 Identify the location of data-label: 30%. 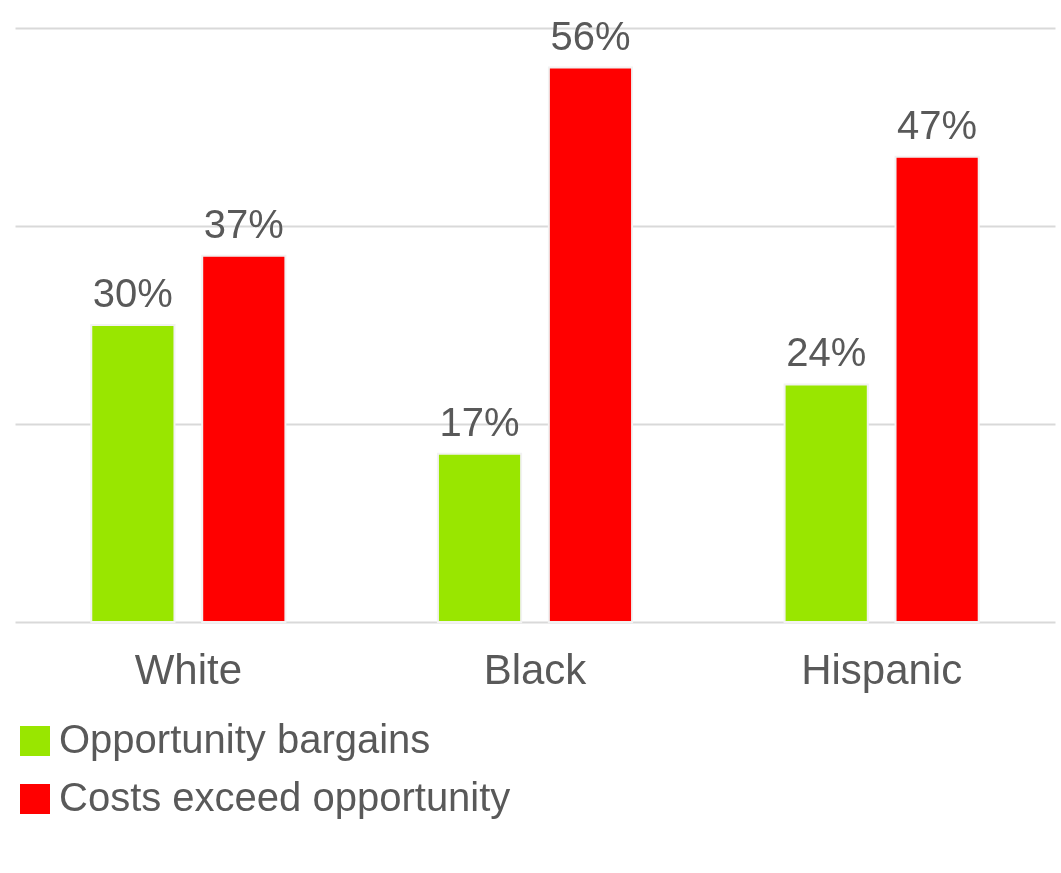
(132, 293).